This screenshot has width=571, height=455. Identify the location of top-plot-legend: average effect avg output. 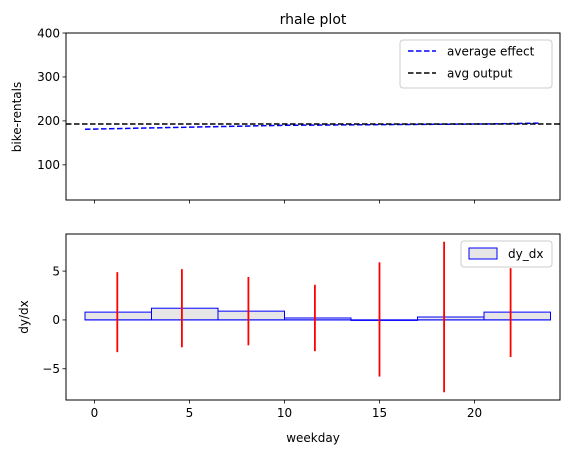
(476, 64).